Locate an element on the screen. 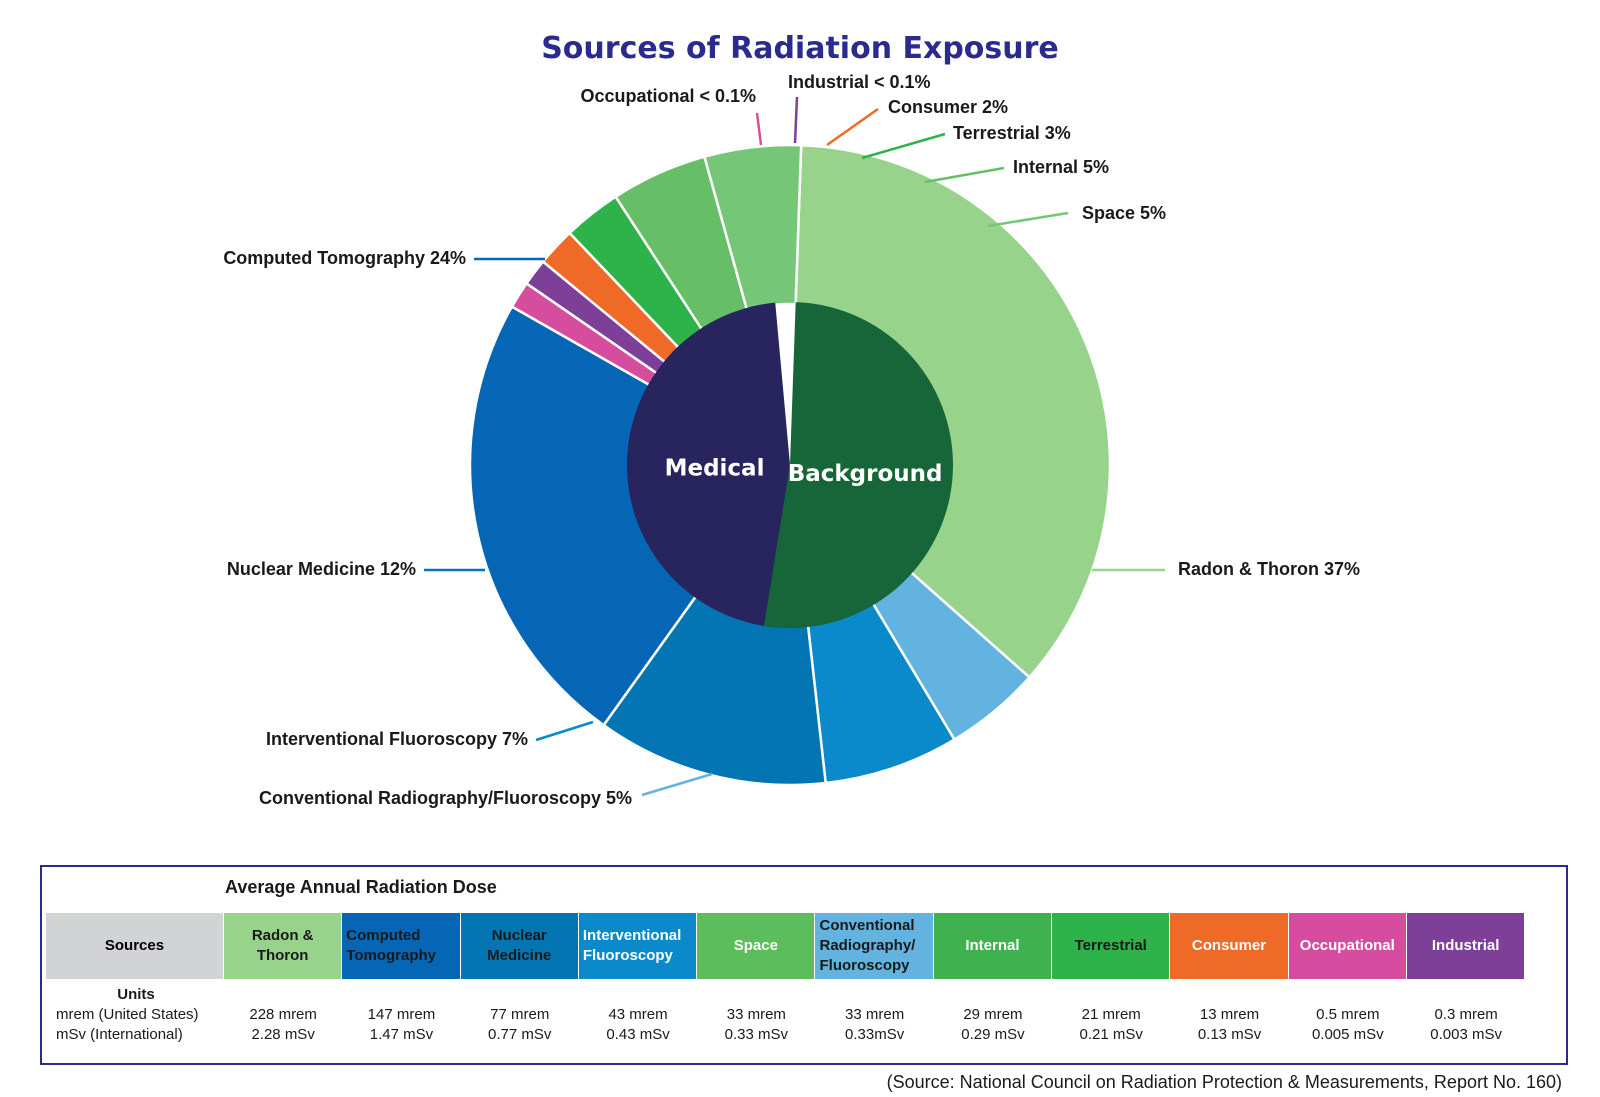  value-interventional-fluoroscopy: 43 mrem 0.43 mSv is located at coordinates (638, 1015).